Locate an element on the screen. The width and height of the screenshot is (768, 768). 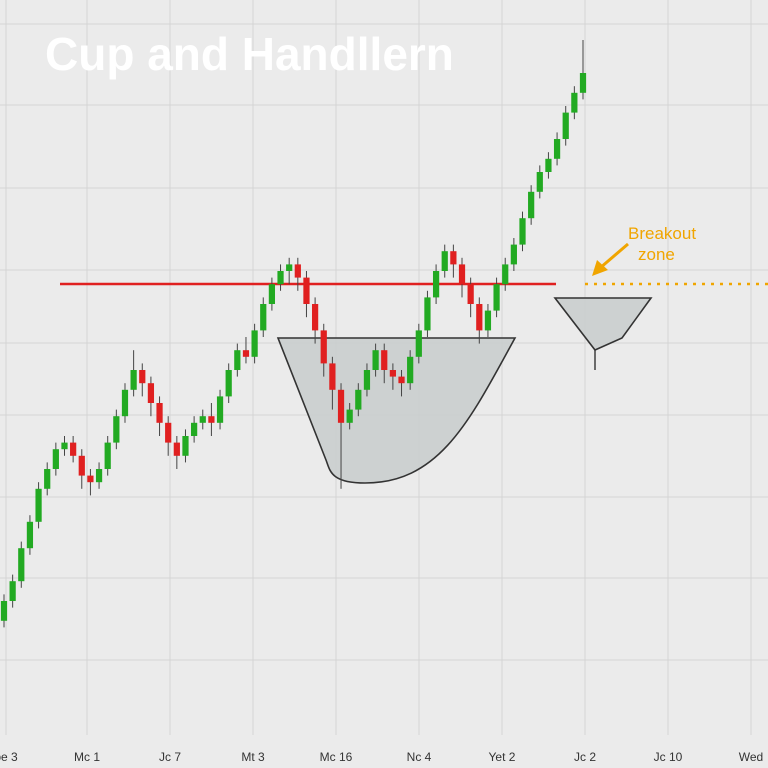
x-tick-label: Jc 10 is located at coordinates (668, 757).